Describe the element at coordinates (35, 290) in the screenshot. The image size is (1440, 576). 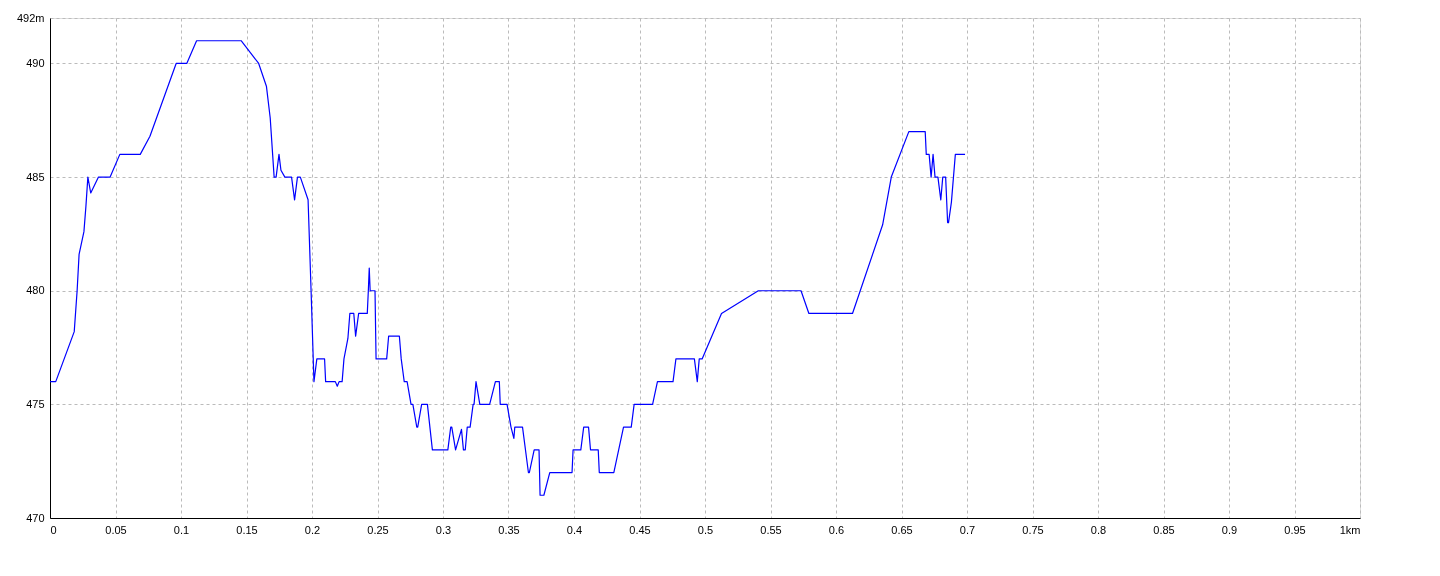
I see `y-tick-label: 480` at that location.